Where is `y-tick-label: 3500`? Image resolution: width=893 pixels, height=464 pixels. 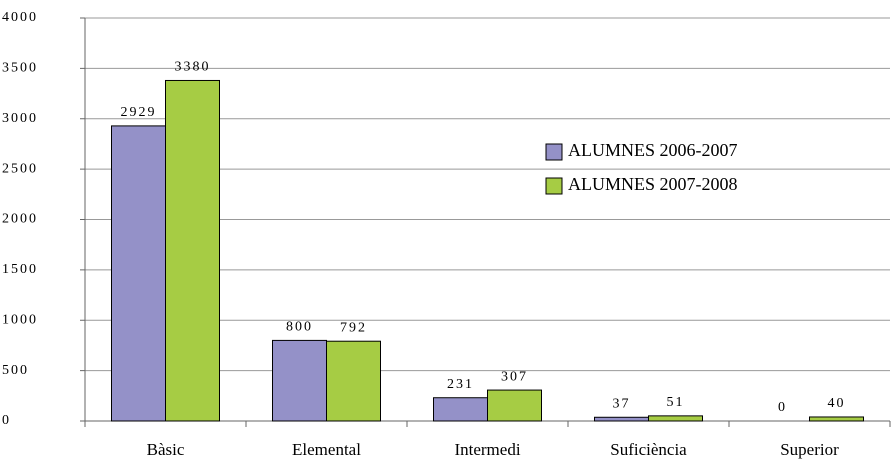
y-tick-label: 3500 is located at coordinates (20, 68).